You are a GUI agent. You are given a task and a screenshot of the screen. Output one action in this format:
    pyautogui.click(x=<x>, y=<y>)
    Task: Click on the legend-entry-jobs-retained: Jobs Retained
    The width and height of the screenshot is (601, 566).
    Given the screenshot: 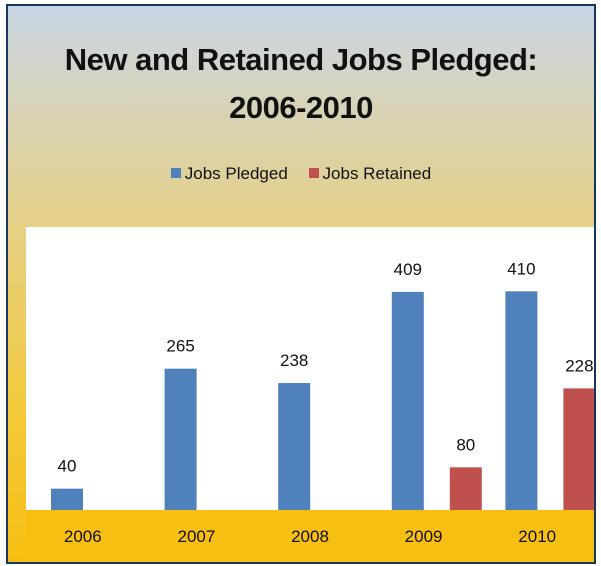 What is the action you would take?
    pyautogui.click(x=370, y=174)
    